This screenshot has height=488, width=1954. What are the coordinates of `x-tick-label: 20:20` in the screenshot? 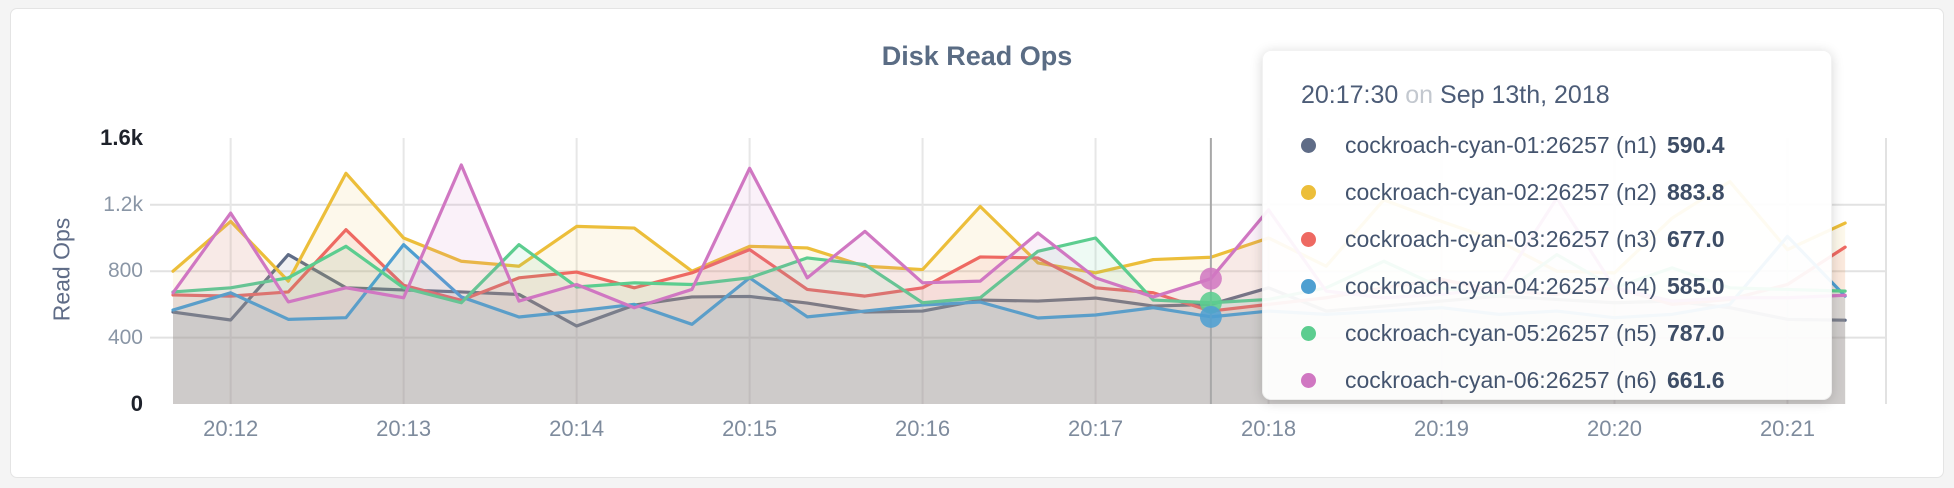 It's located at (1614, 428).